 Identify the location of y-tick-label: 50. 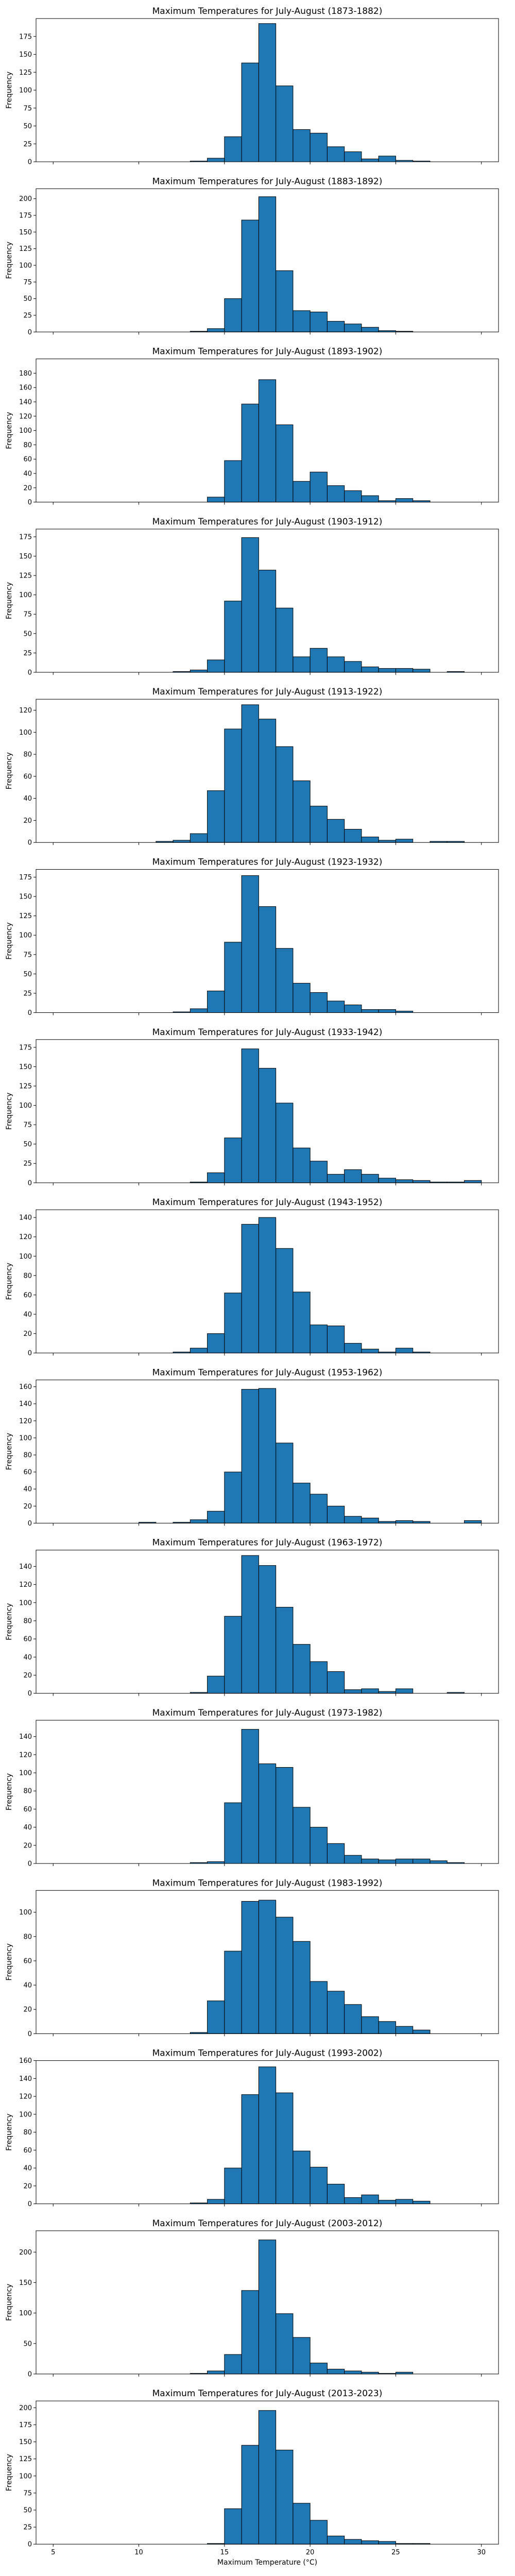
(27, 2511).